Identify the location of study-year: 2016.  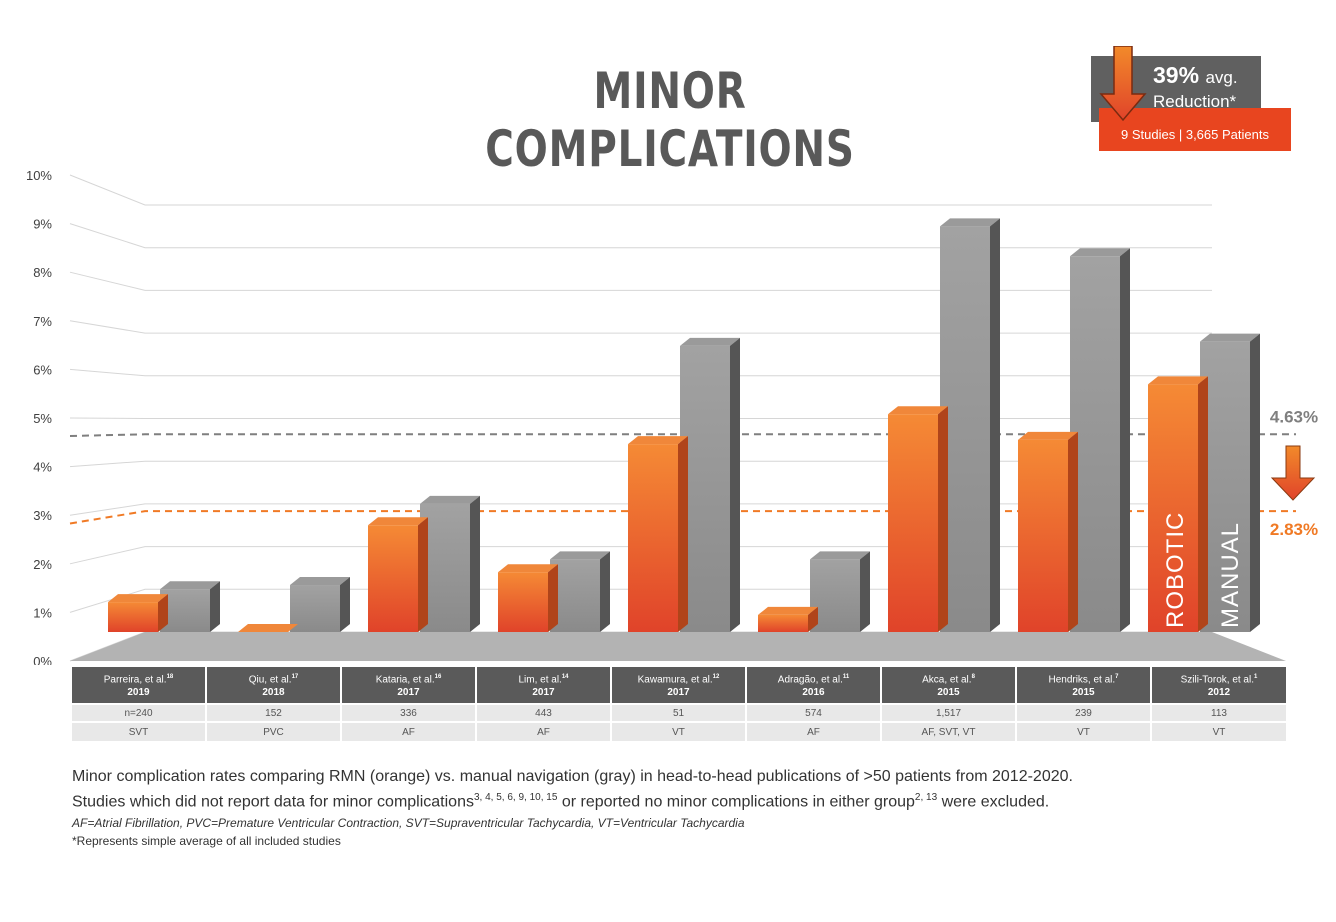
(813, 693).